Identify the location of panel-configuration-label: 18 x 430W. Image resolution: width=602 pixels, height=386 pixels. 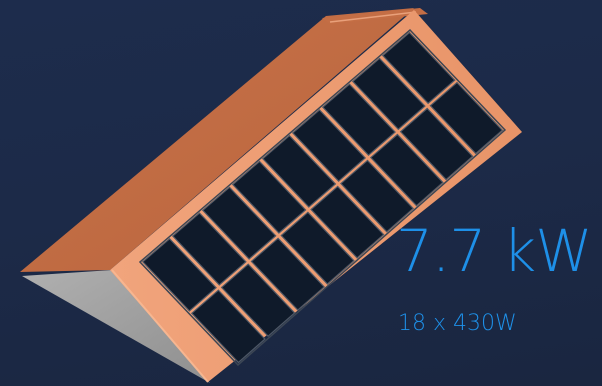
(457, 323).